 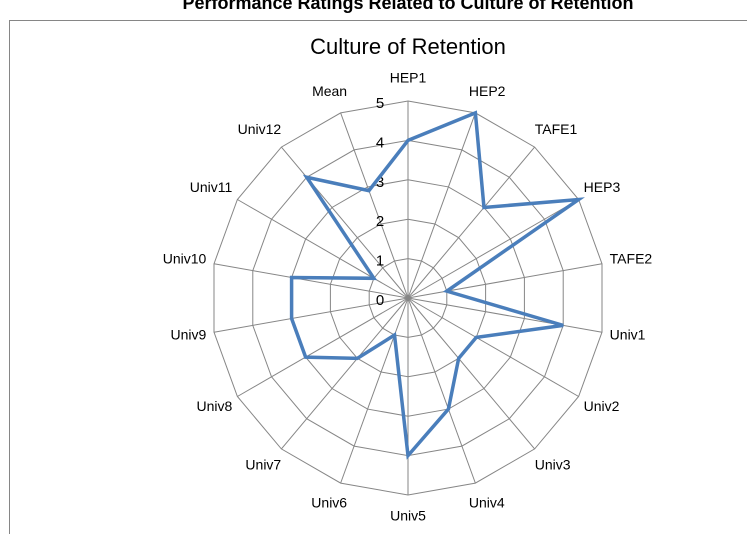 What do you see at coordinates (380, 103) in the screenshot?
I see `r-tick-label: 5` at bounding box center [380, 103].